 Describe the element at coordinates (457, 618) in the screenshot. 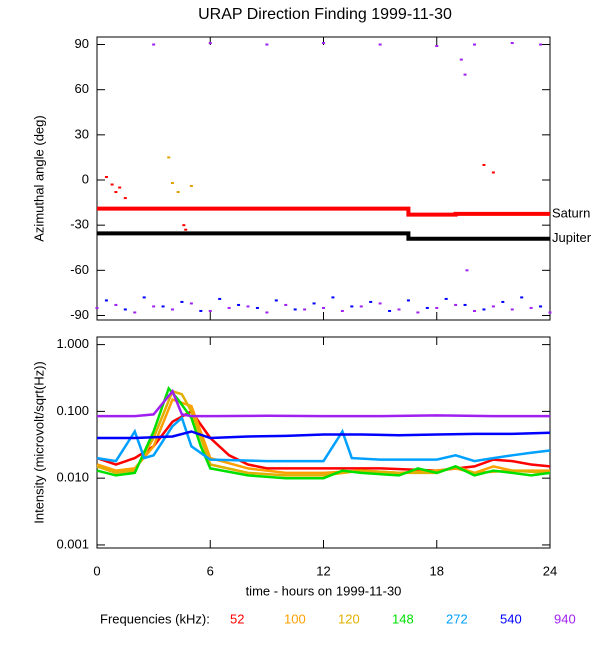

I see `legend-entry: 272` at that location.